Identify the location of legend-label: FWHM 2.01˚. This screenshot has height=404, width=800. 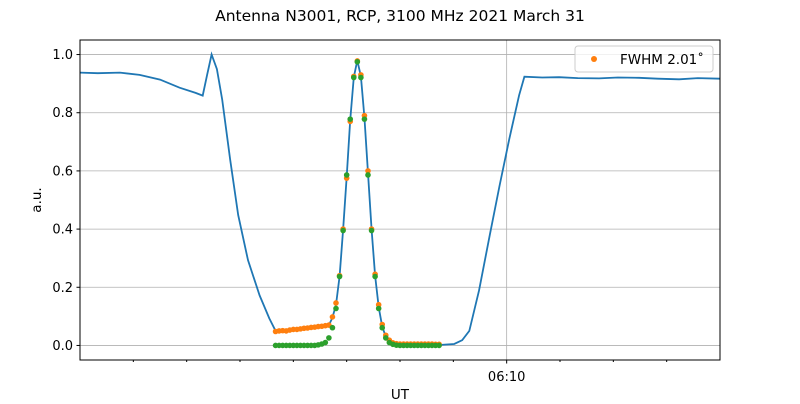
(662, 59).